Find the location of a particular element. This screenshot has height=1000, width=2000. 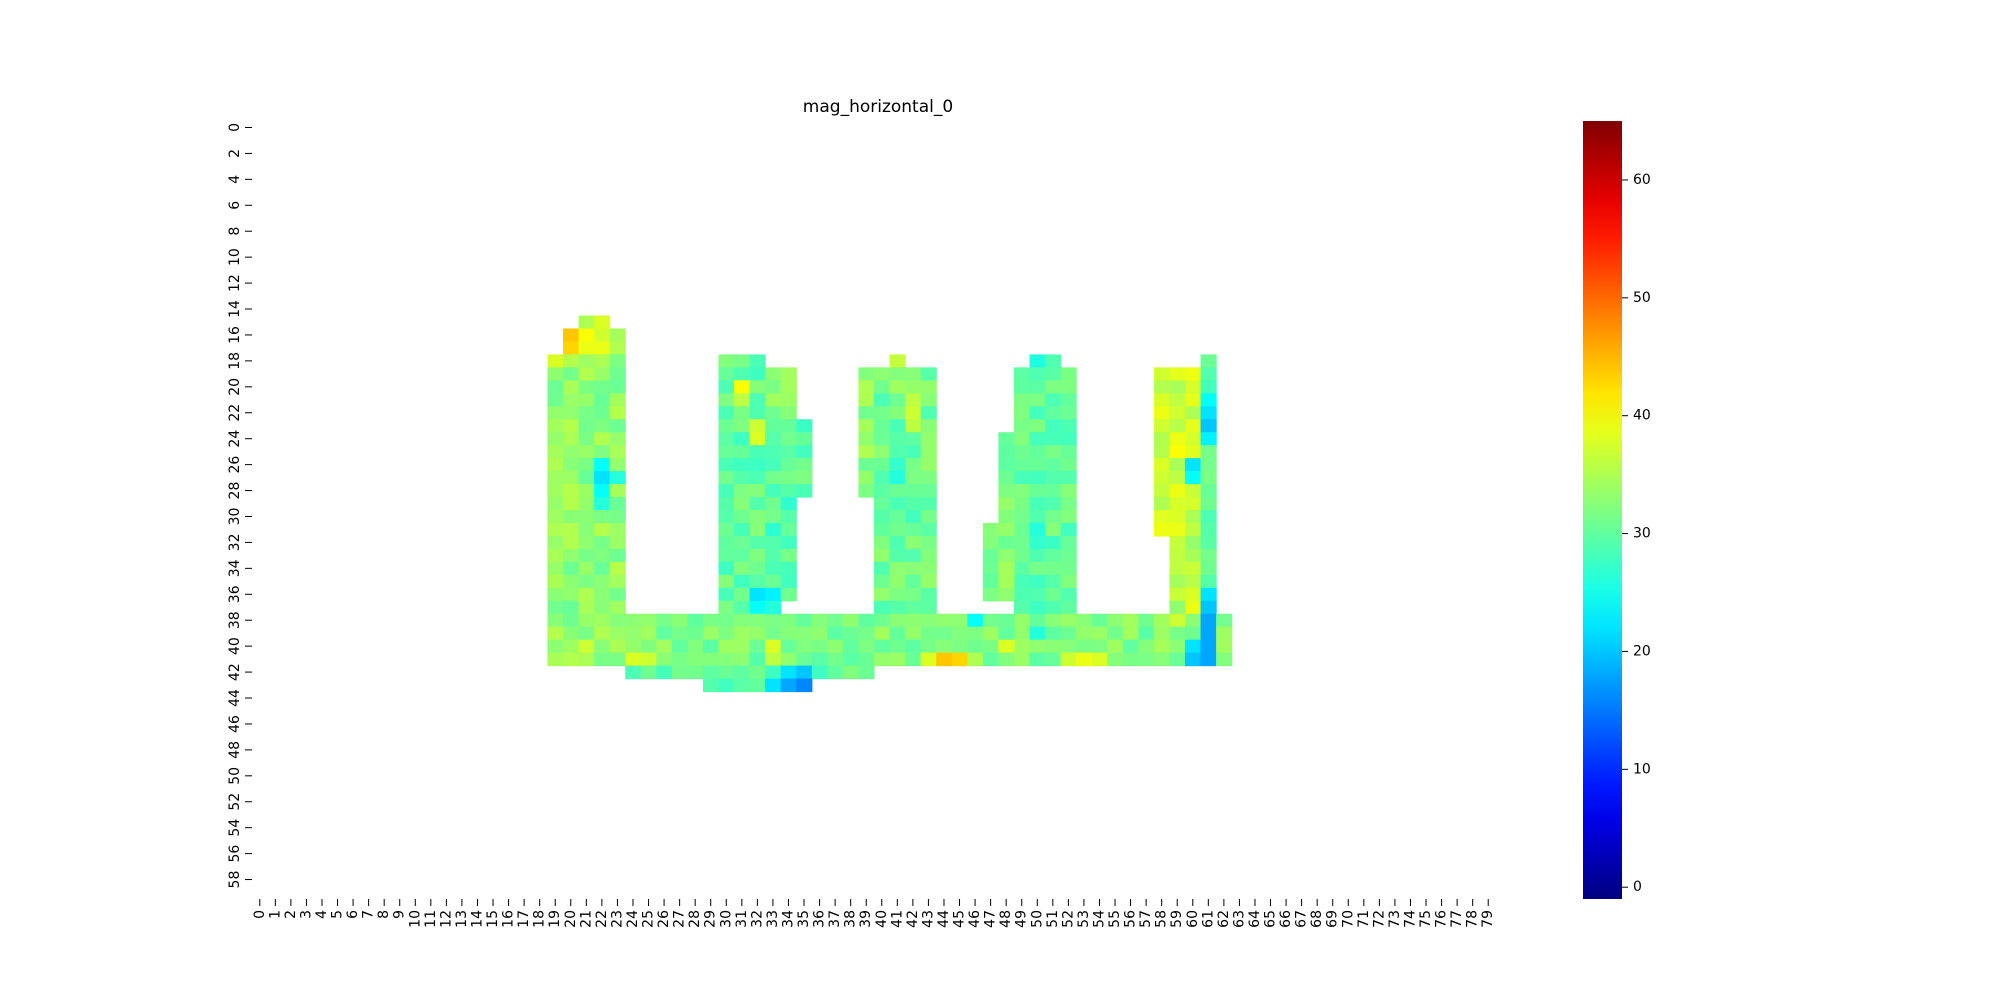

x-tick-label: 69 is located at coordinates (1333, 919).